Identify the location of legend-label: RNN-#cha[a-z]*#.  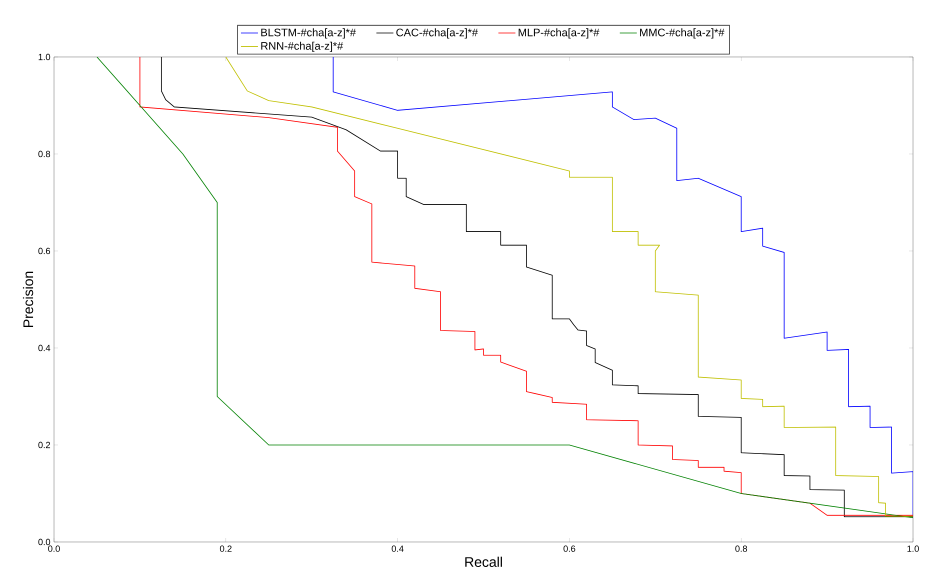
(302, 47).